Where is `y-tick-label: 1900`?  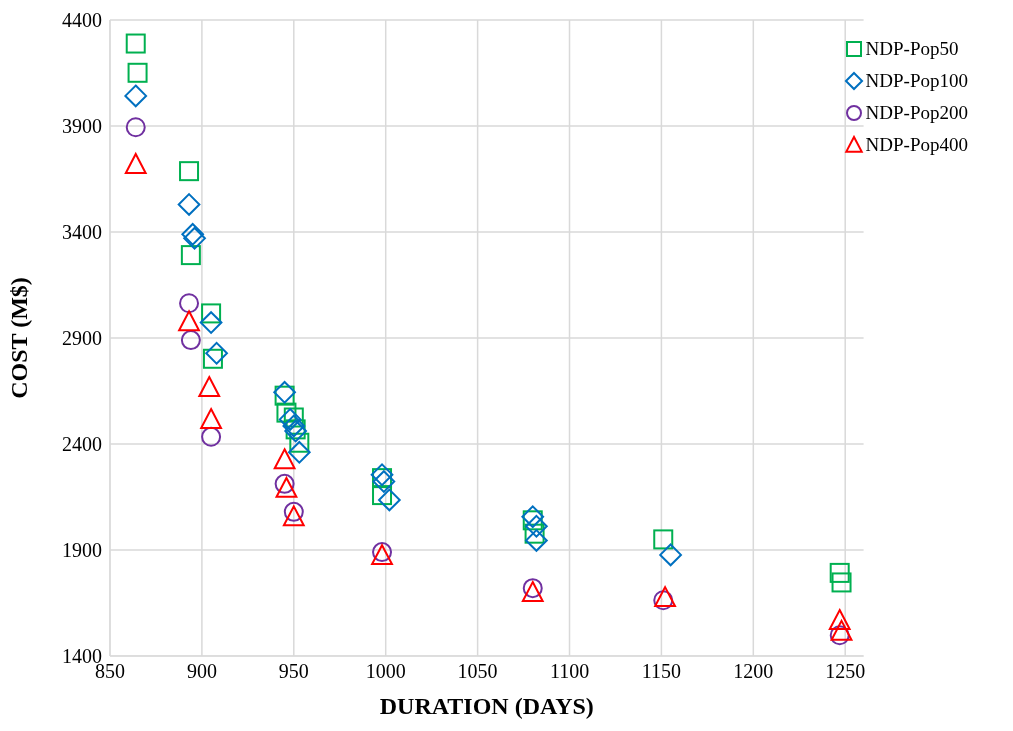
y-tick-label: 1900 is located at coordinates (82, 550).